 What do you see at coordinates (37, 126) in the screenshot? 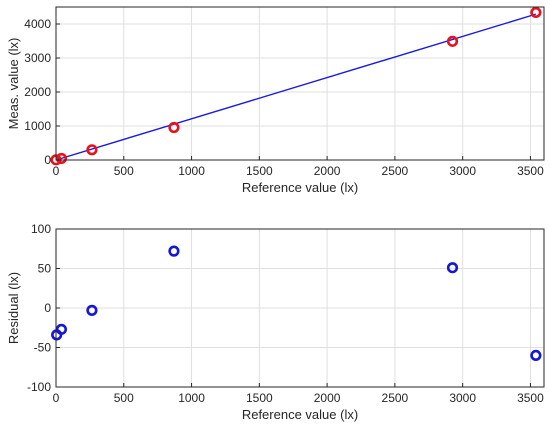
I see `top-chart-y-tick-label: 1000` at bounding box center [37, 126].